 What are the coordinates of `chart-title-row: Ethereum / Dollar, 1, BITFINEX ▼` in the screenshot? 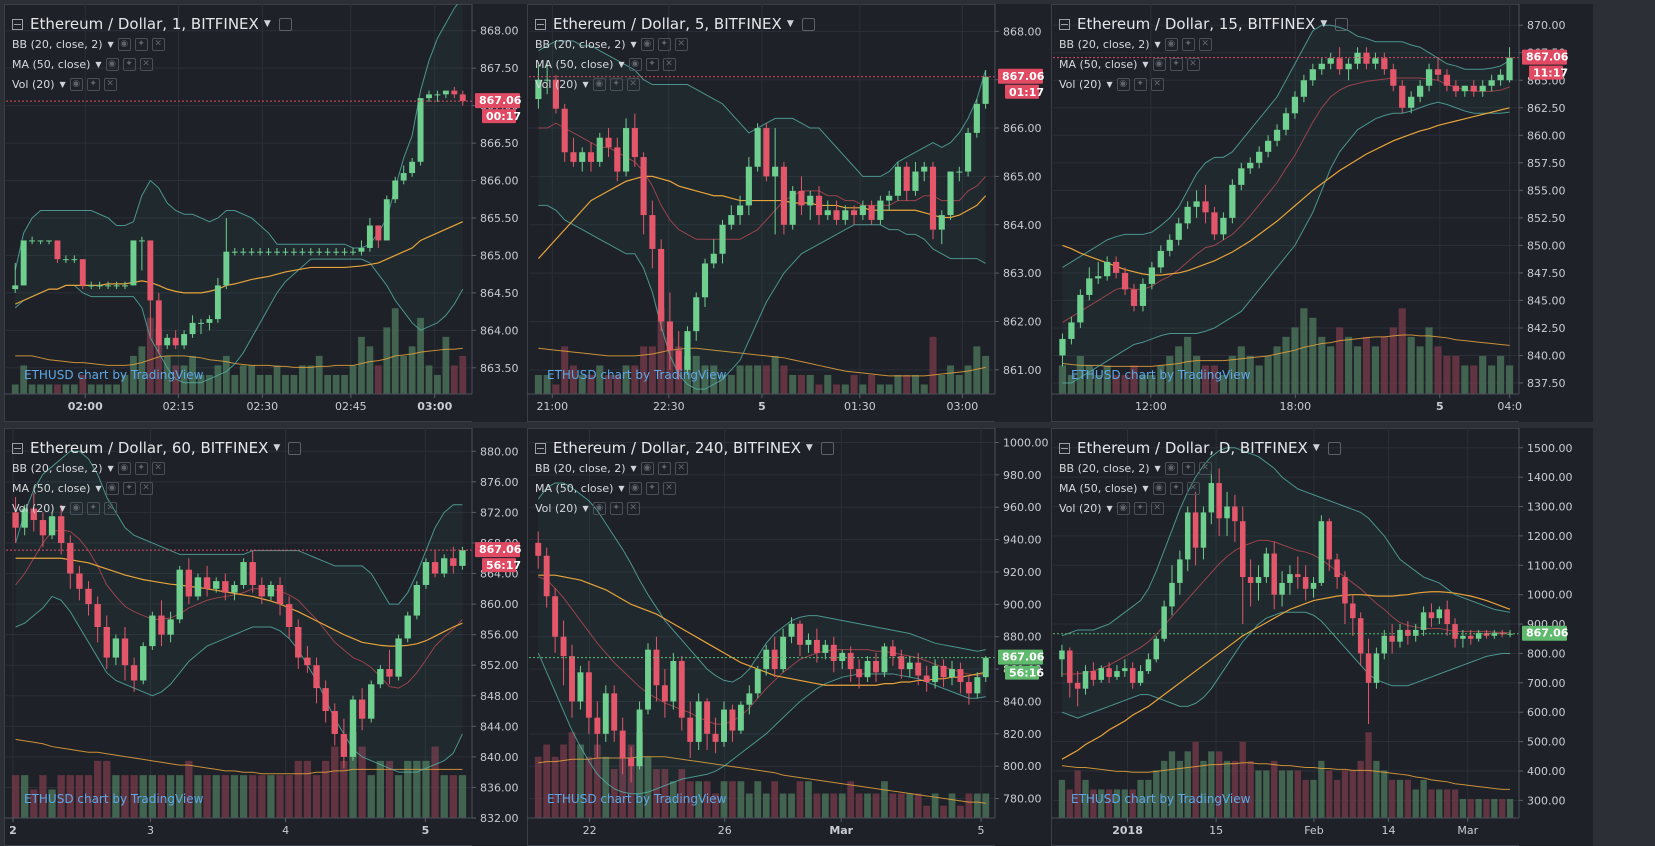 It's located at (152, 24).